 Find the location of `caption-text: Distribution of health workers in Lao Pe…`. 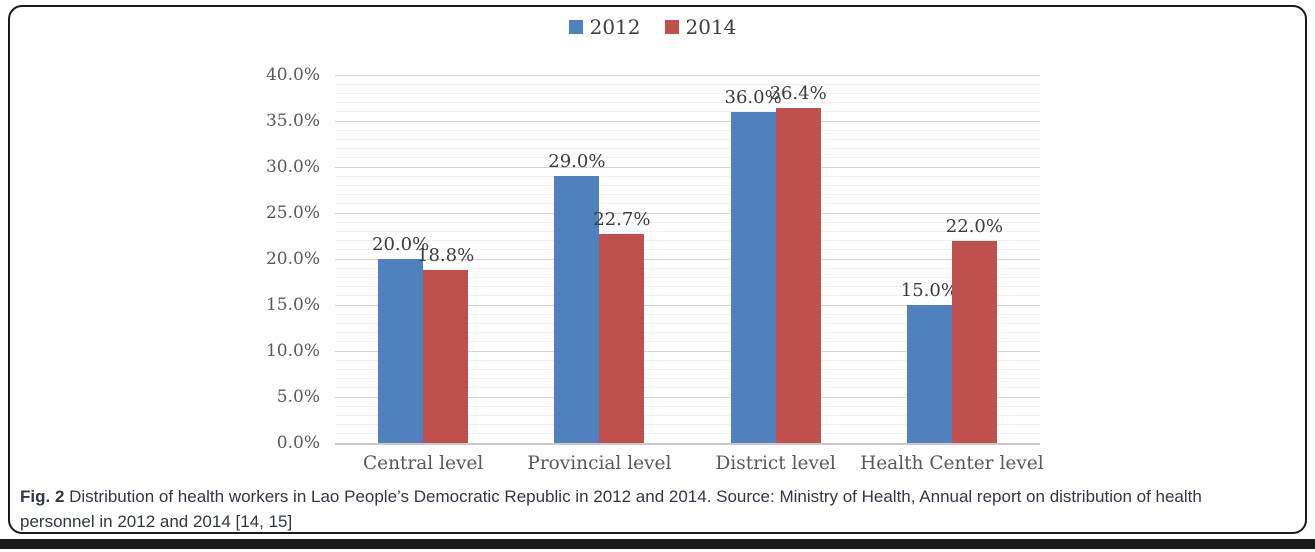

caption-text: Distribution of health workers in Lao Pe… is located at coordinates (611, 509).